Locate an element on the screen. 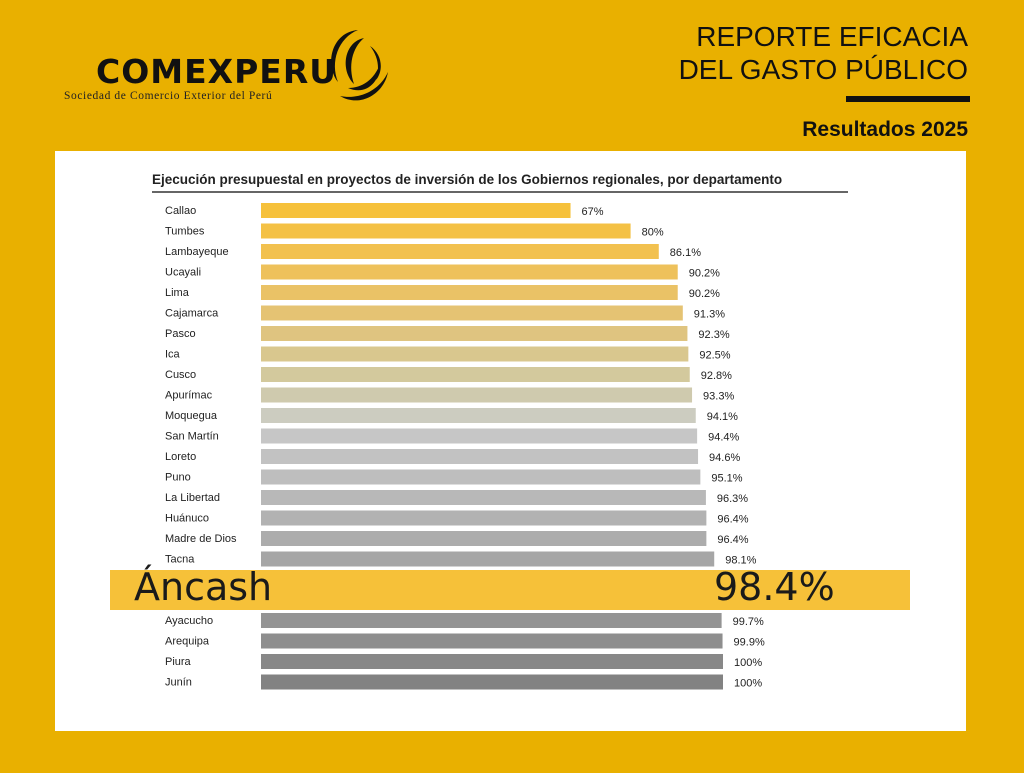 The height and width of the screenshot is (773, 1024). report-title-line1: REPORTE EFICACIA is located at coordinates (832, 36).